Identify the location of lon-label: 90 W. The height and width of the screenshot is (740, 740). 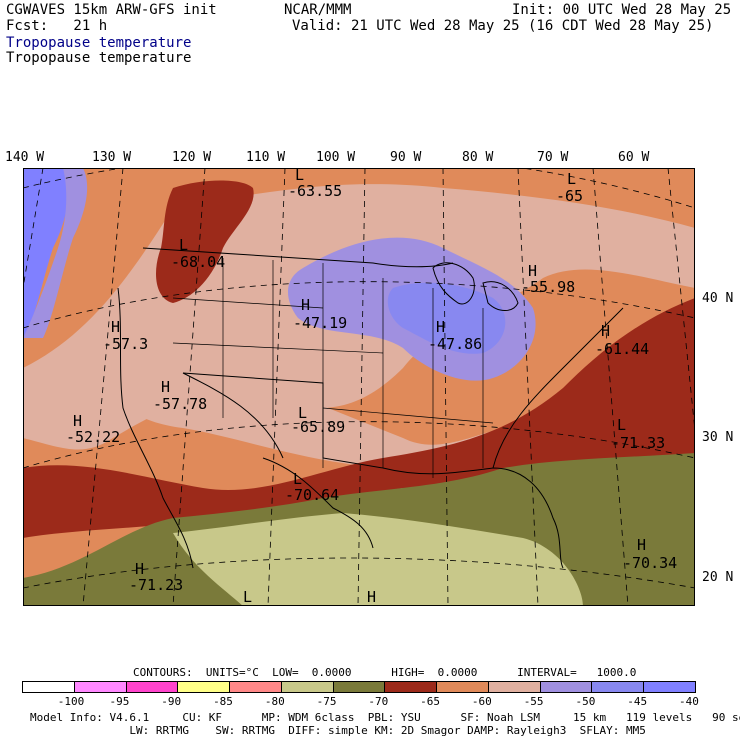
(406, 157).